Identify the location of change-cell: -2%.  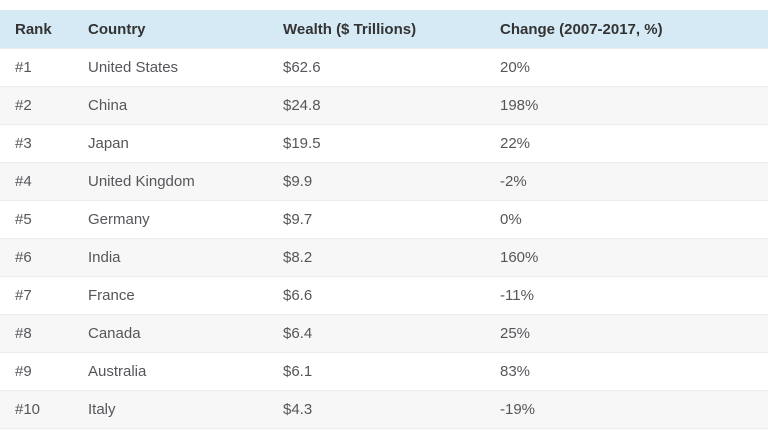
(634, 181).